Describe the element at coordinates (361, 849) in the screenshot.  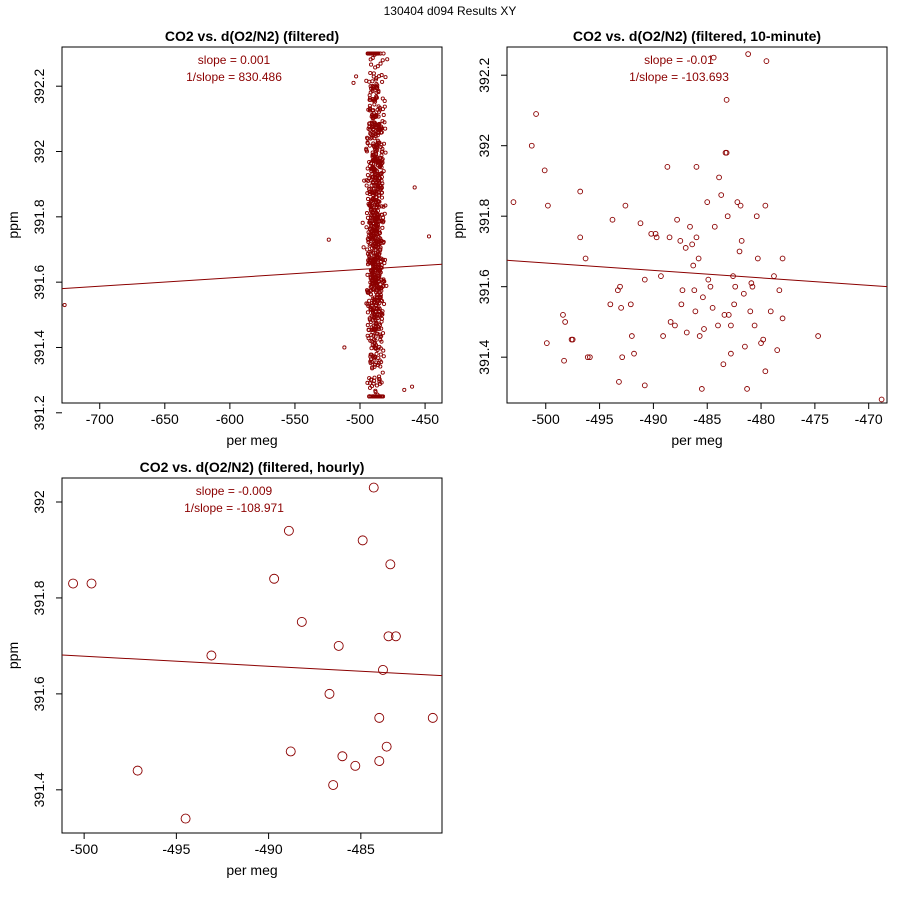
I see `x-tick-label: -485` at that location.